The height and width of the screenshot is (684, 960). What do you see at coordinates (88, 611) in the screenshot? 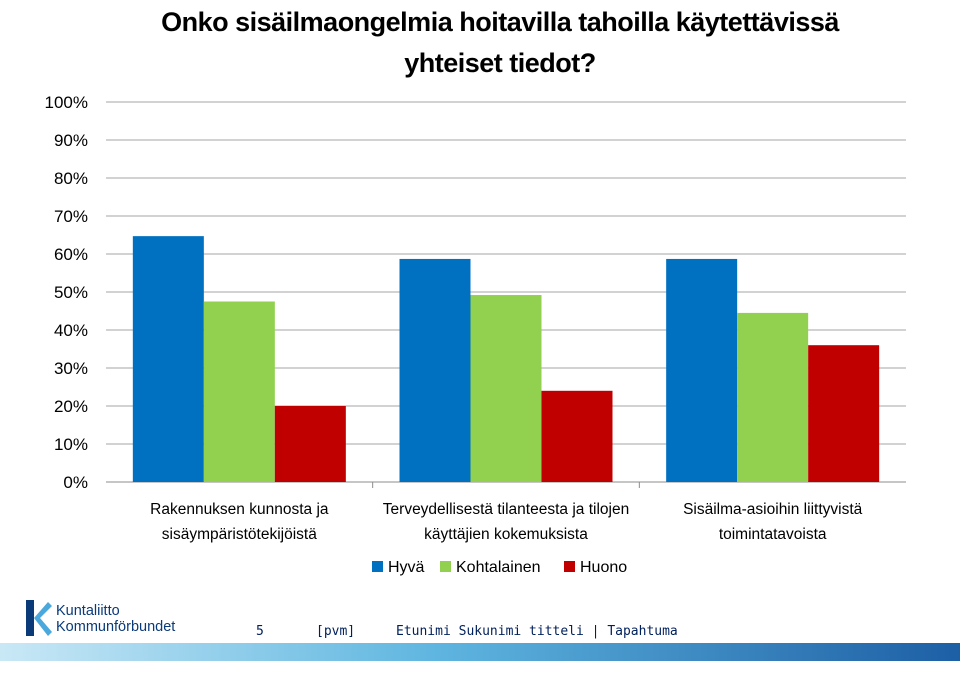
I see `logo-line-1: Kuntaliitto` at bounding box center [88, 611].